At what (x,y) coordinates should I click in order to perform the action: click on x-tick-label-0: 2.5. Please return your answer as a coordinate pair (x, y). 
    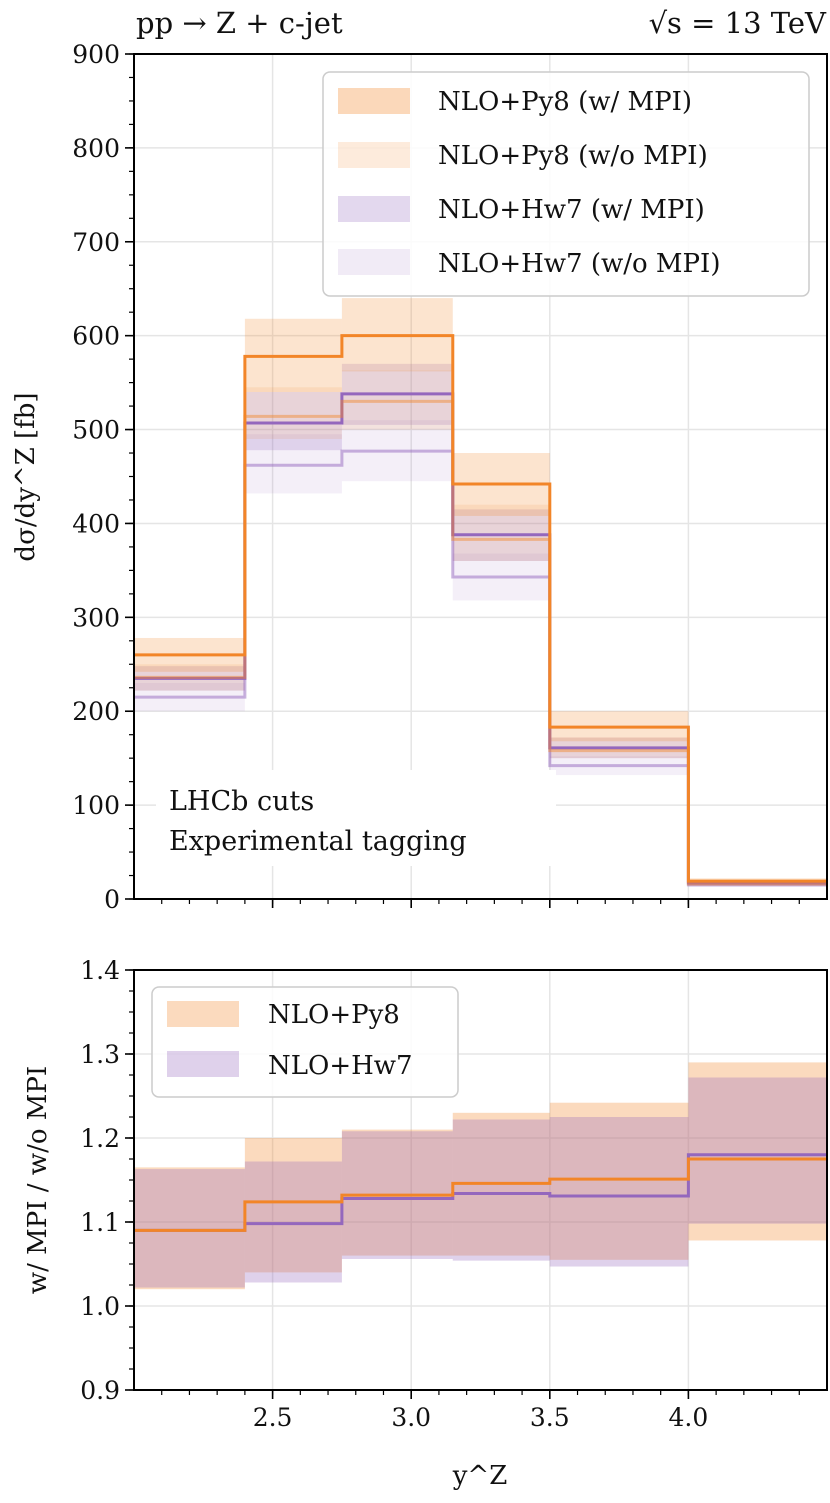
    Looking at the image, I should click on (273, 1417).